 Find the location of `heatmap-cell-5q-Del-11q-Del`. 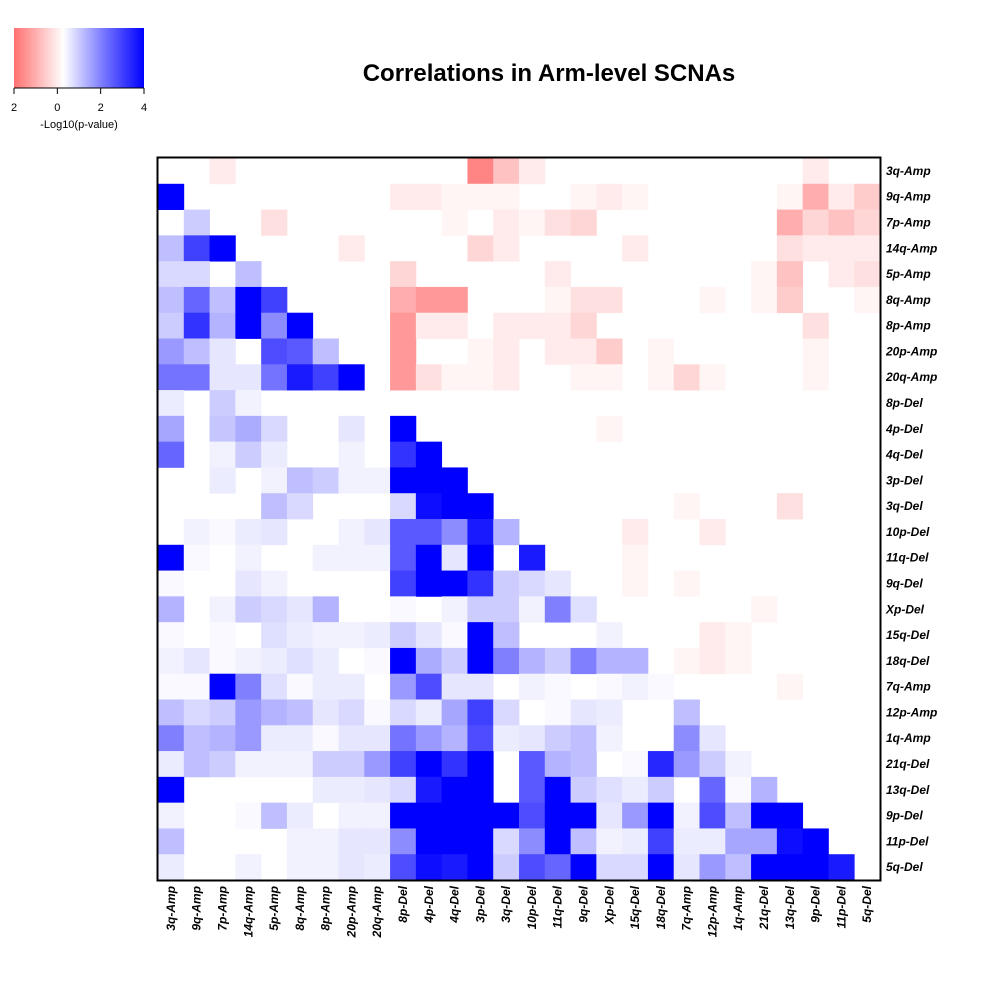

heatmap-cell-5q-Del-11q-Del is located at coordinates (557, 867).